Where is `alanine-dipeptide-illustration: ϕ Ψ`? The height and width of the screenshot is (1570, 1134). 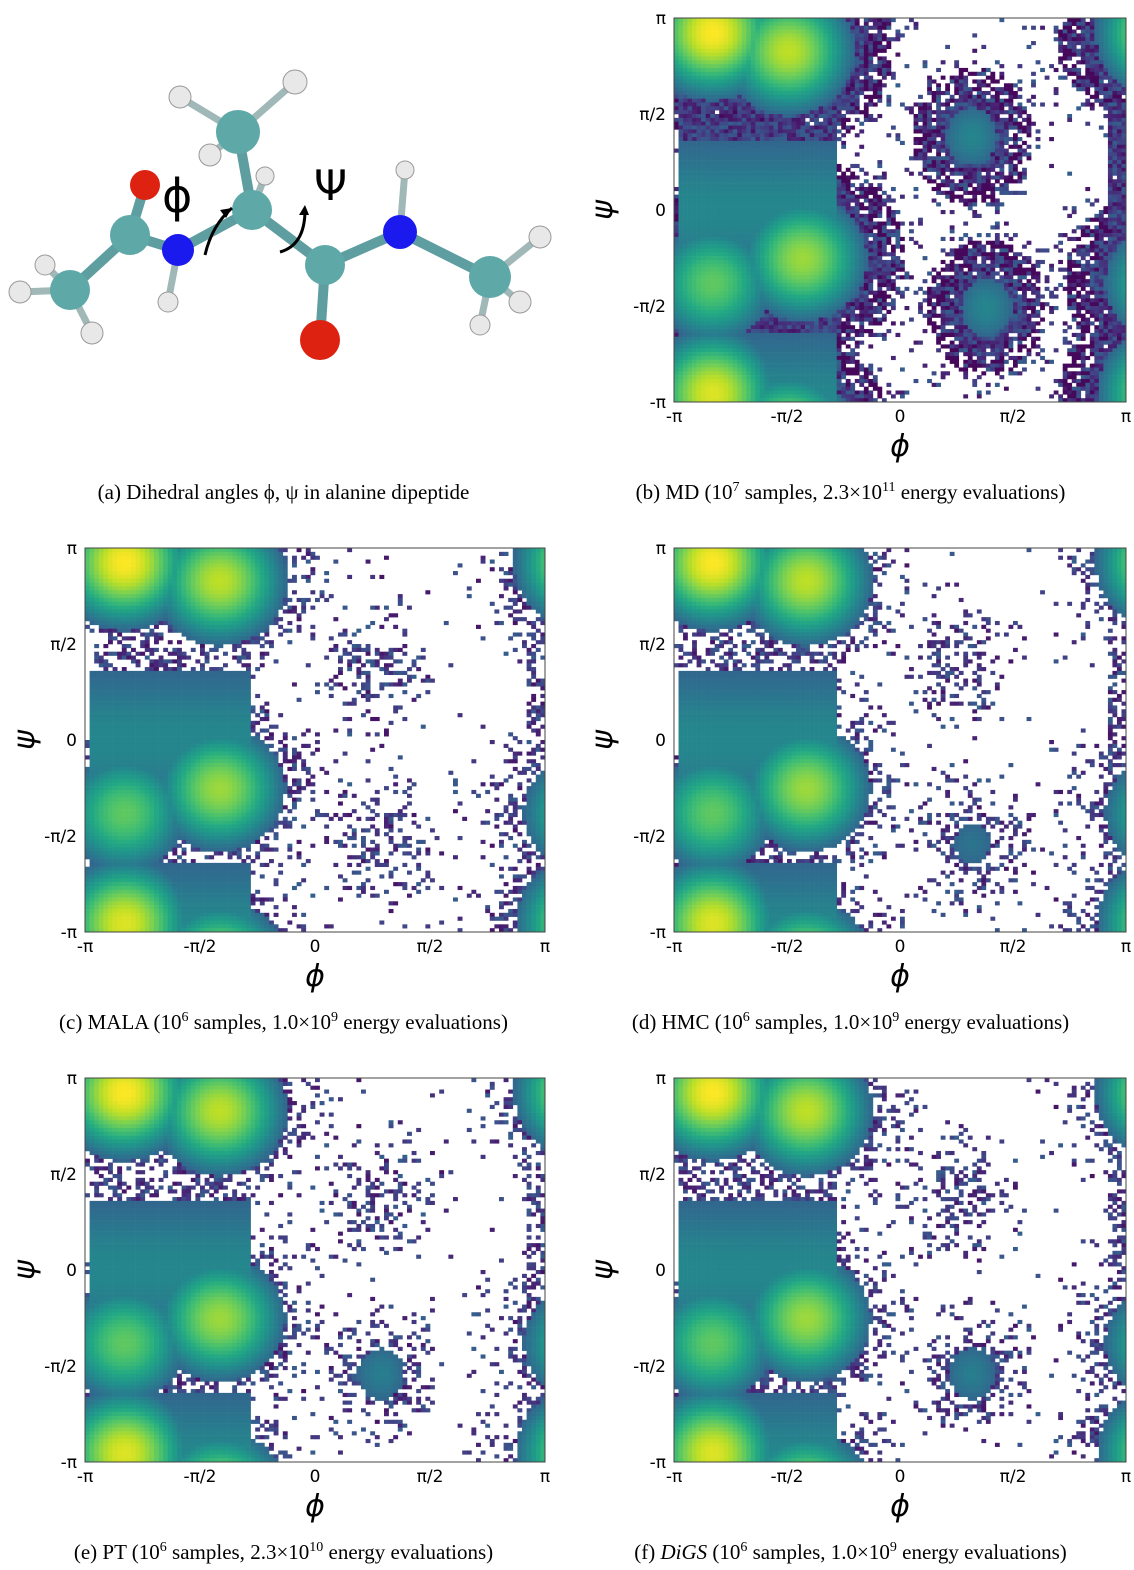 alanine-dipeptide-illustration: ϕ Ψ is located at coordinates (280, 214).